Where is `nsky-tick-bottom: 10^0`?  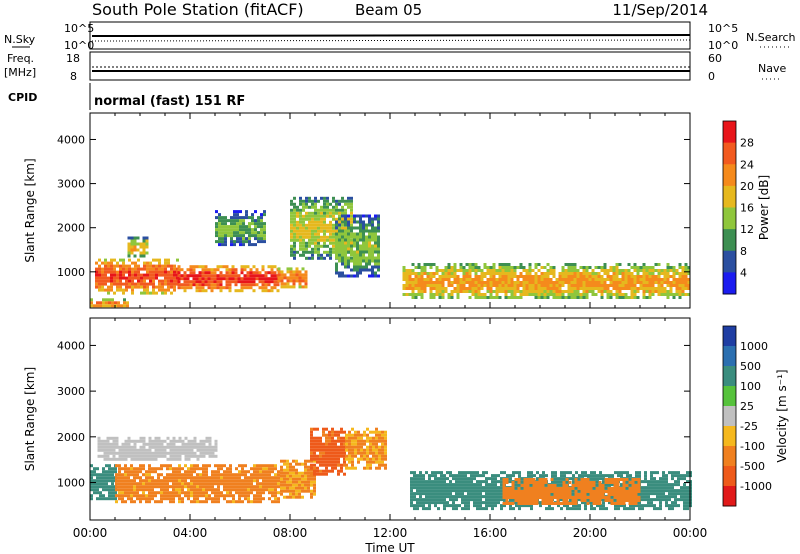
nsky-tick-bottom: 10^0 is located at coordinates (79, 45).